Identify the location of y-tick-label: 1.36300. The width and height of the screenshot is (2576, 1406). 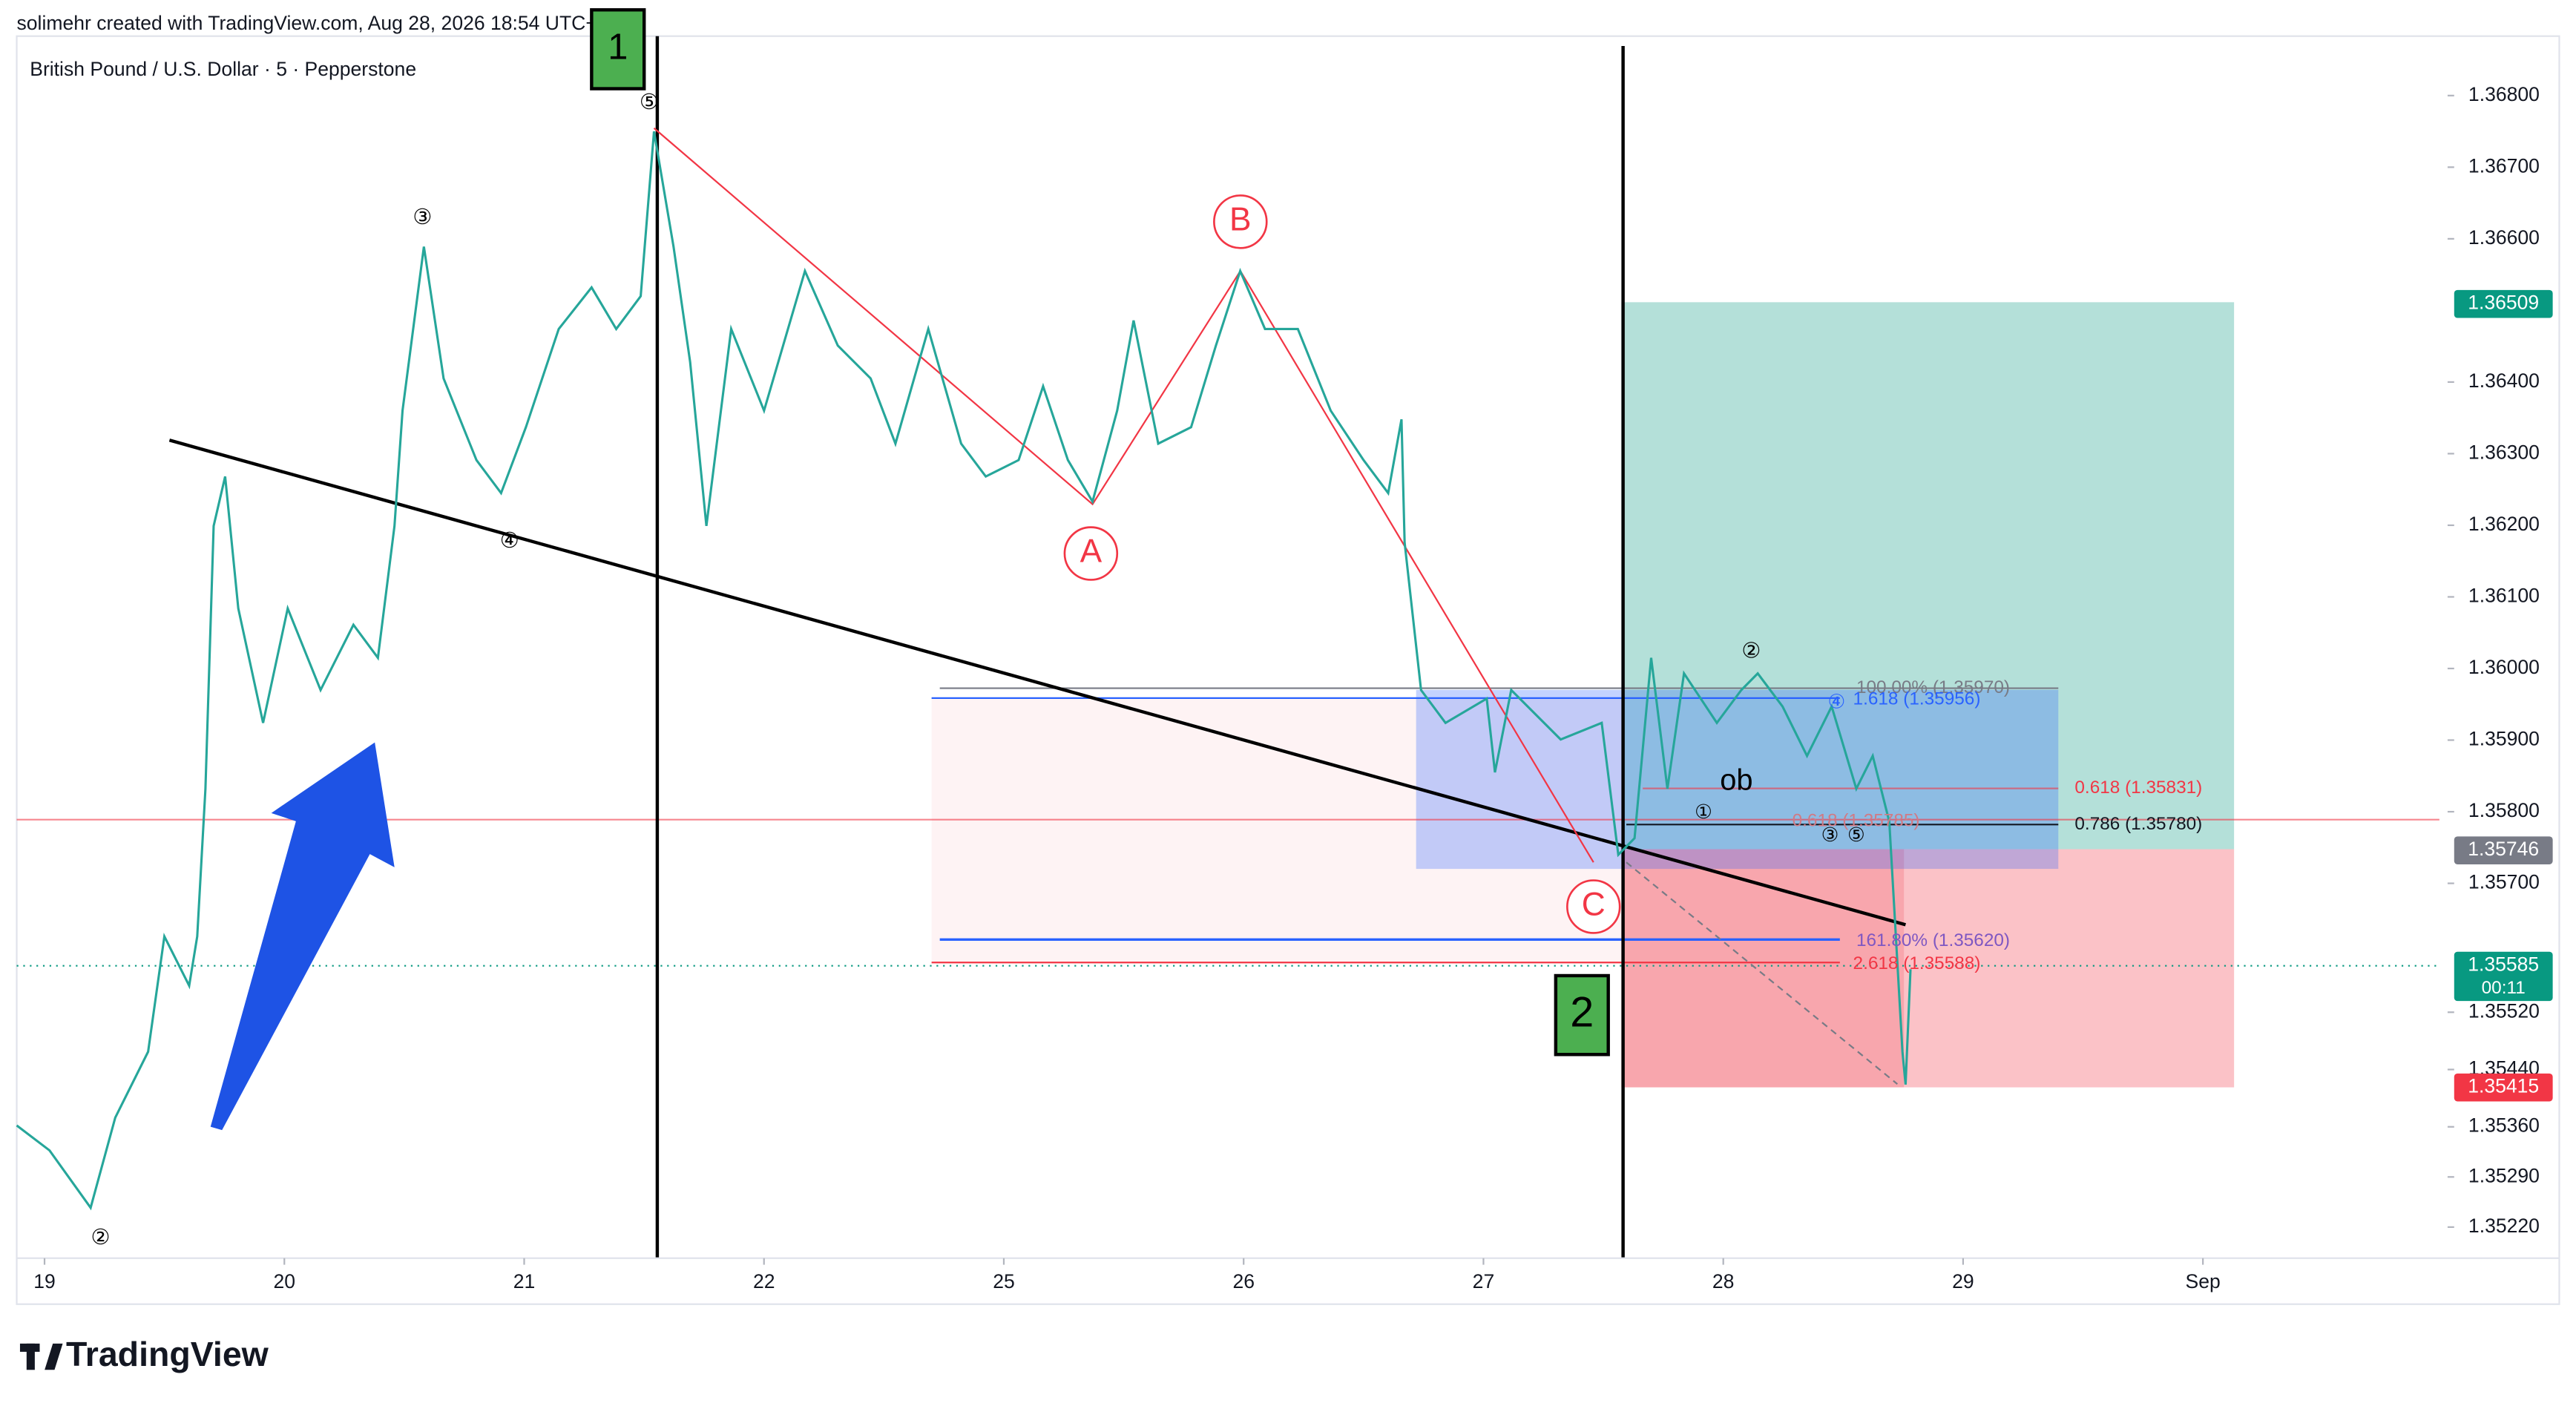
(2504, 452).